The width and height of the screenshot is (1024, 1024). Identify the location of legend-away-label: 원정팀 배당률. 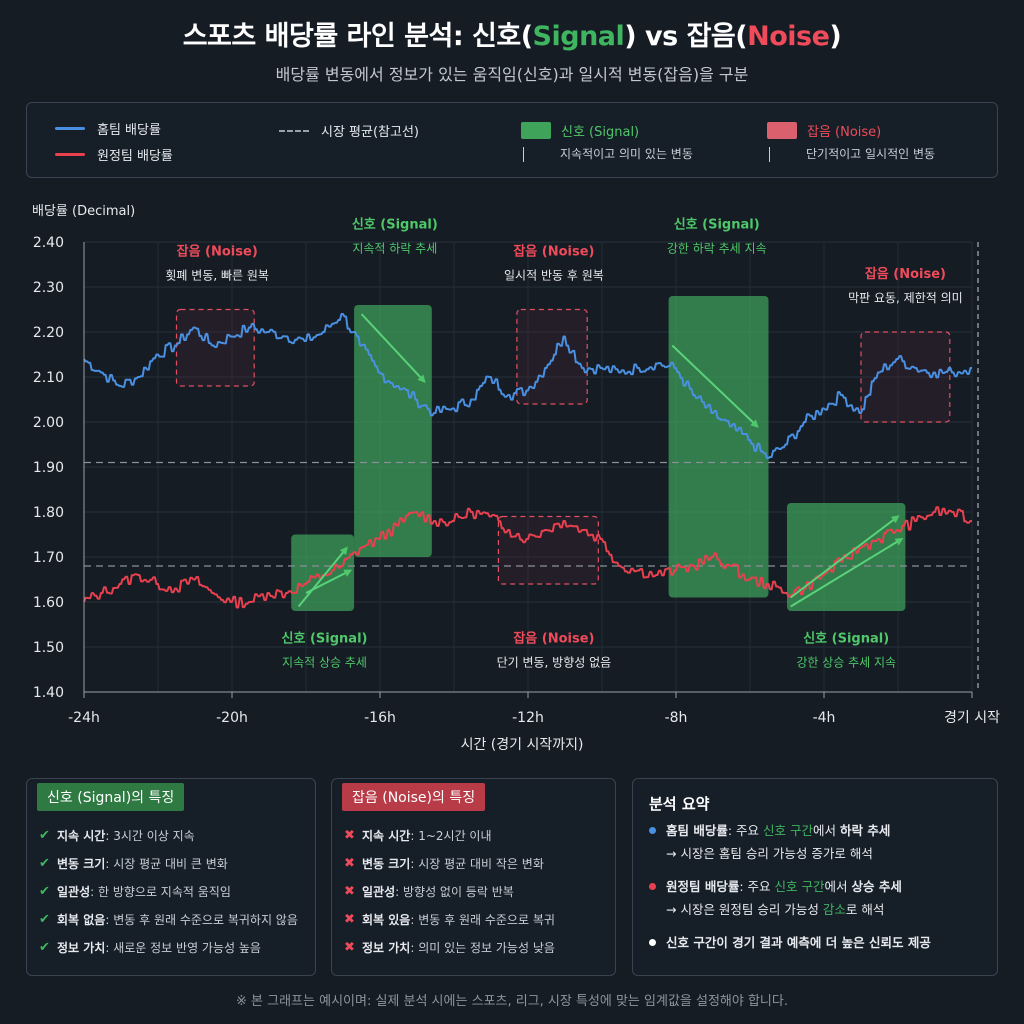
(135, 156).